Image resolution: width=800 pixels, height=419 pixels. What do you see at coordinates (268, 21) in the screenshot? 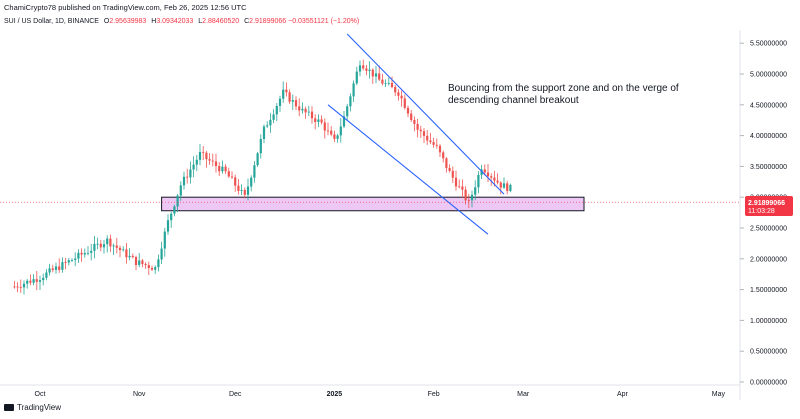
I see `close-value: 2.91899066` at bounding box center [268, 21].